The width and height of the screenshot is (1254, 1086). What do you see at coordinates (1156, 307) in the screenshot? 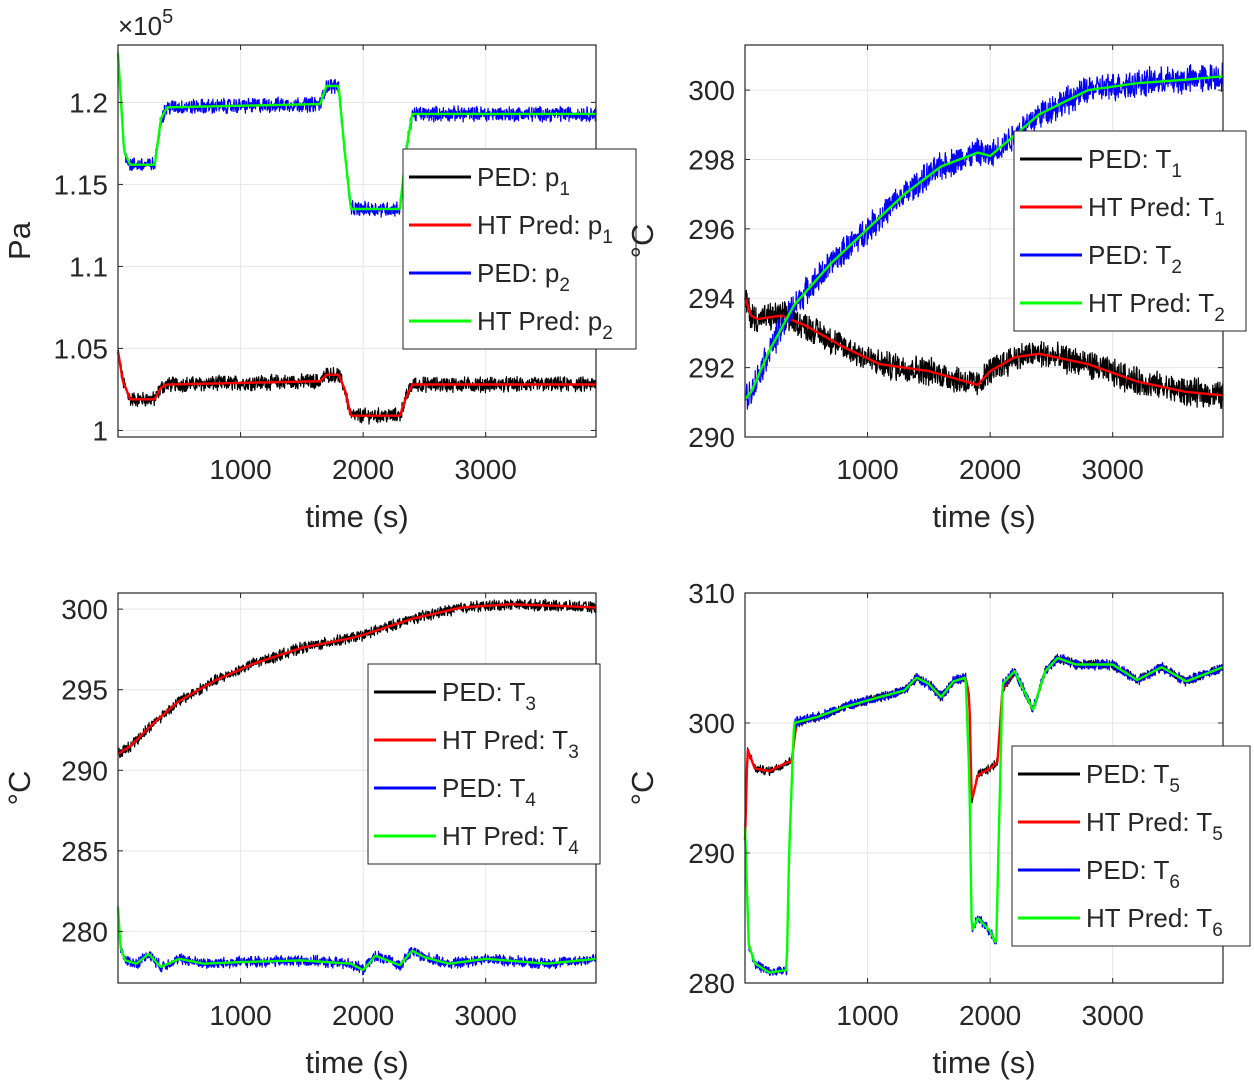
I see `legend-entry: HT Pred: T2` at bounding box center [1156, 307].